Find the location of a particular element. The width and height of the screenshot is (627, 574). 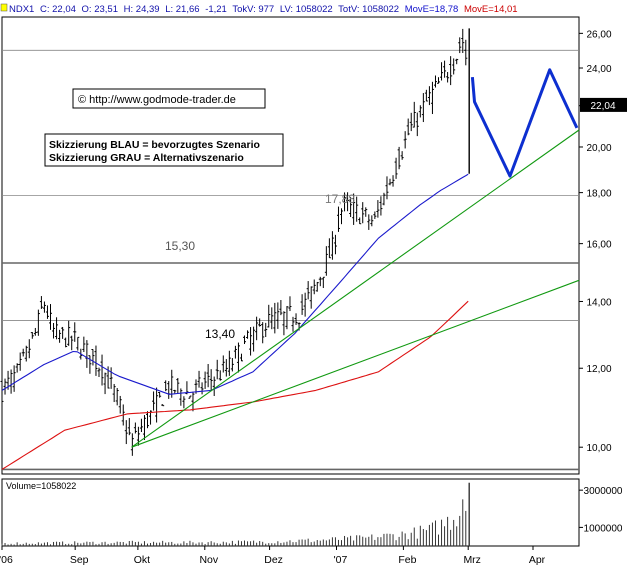

header-bar is located at coordinates (313, 8).